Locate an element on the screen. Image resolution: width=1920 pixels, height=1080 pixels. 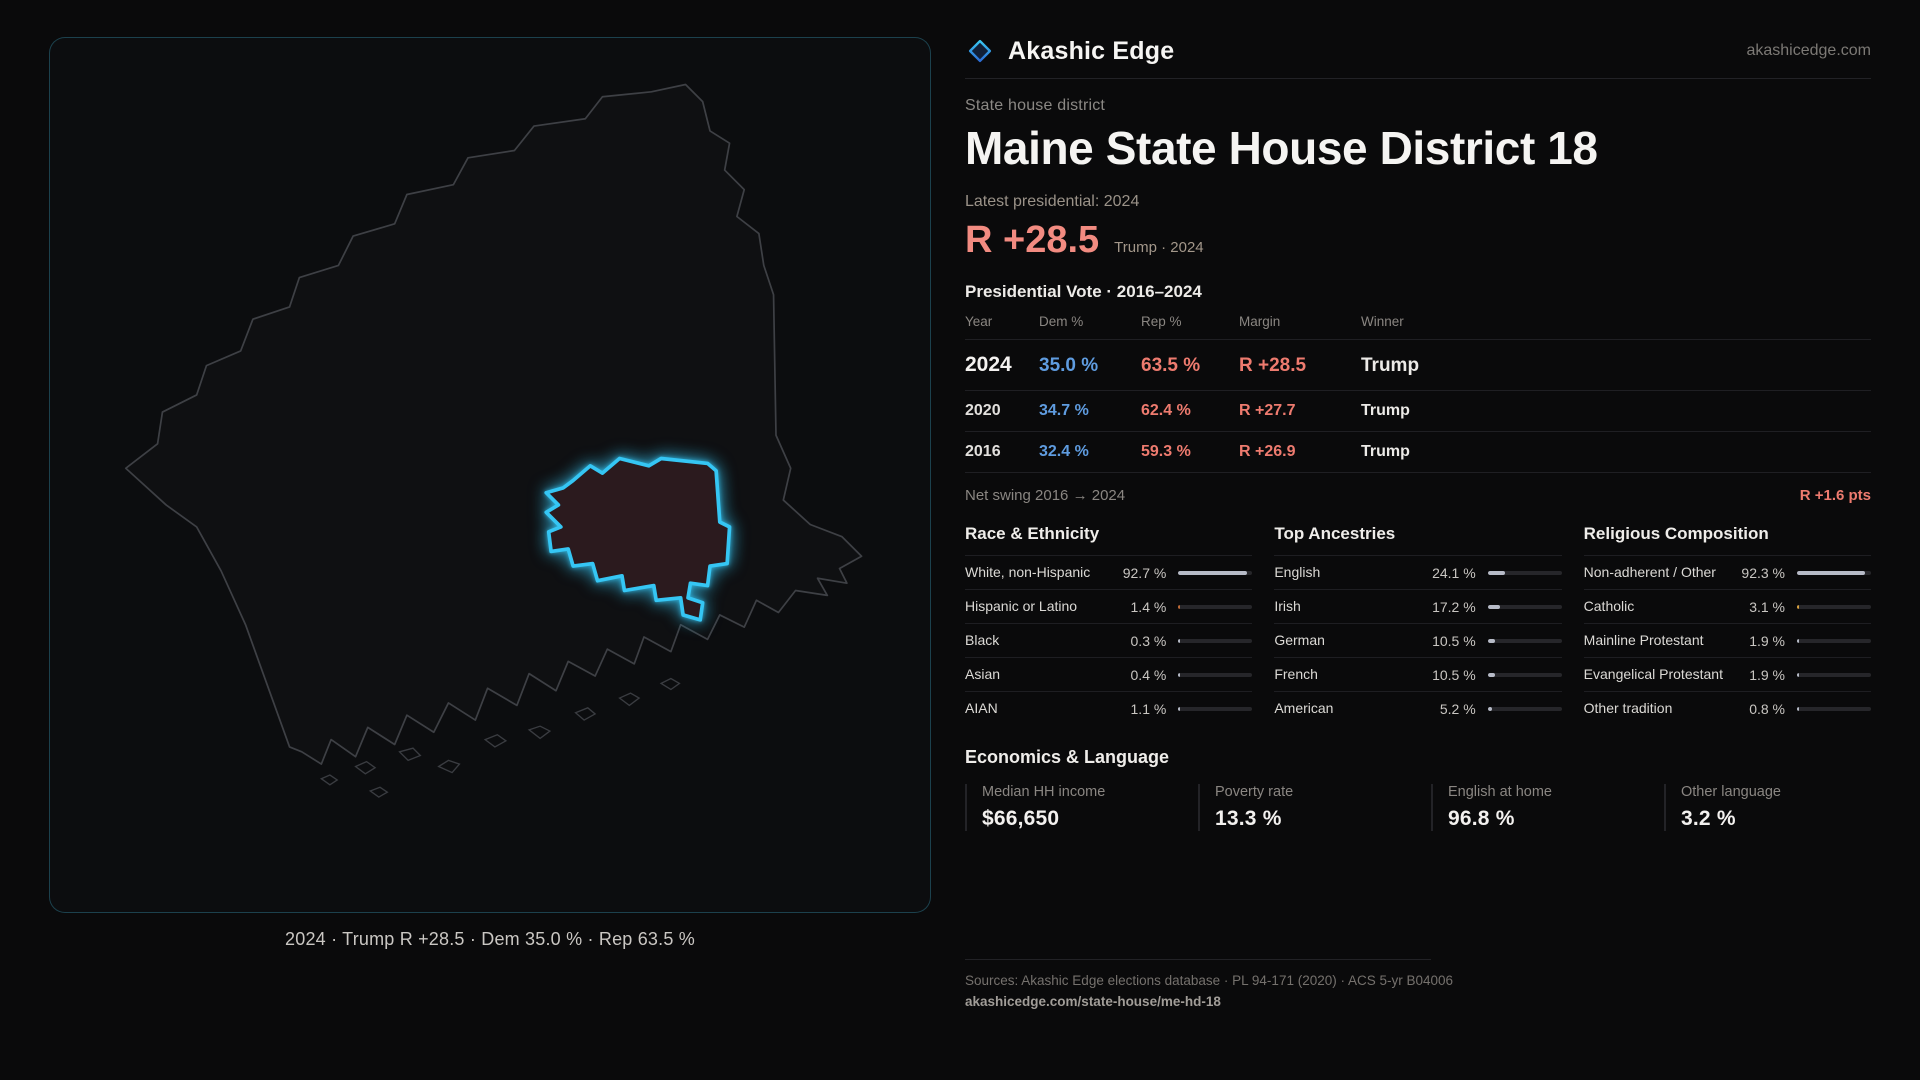
demo-value: 0.3 % is located at coordinates (1148, 640).